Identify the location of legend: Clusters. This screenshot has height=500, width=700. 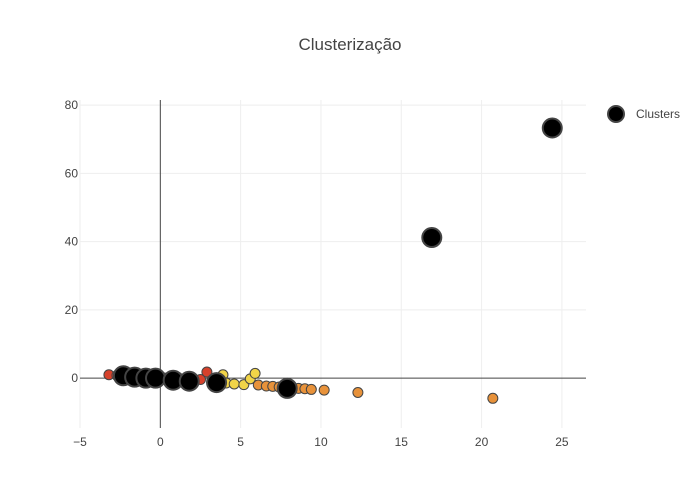
(643, 114).